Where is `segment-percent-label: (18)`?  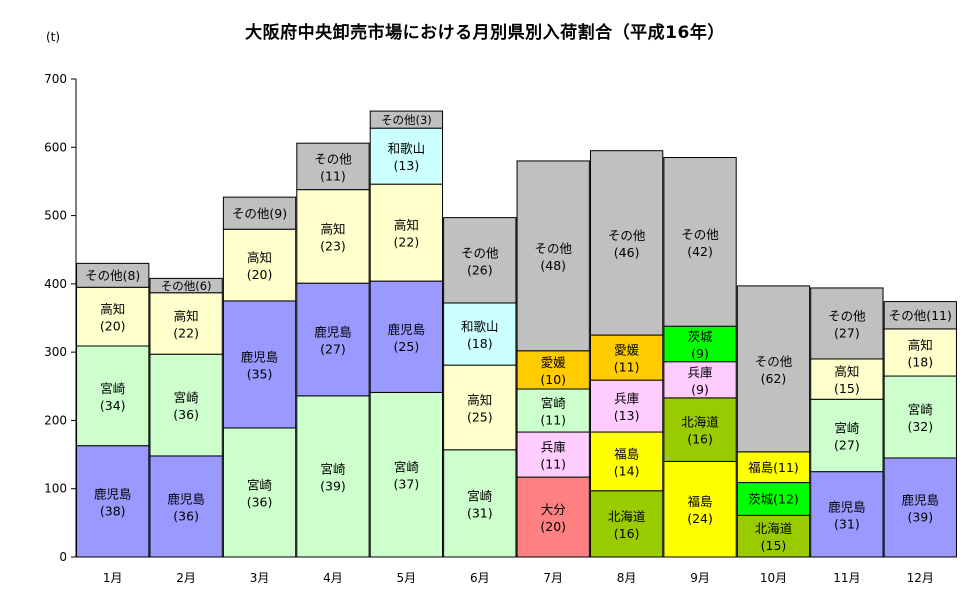
segment-percent-label: (18) is located at coordinates (920, 361).